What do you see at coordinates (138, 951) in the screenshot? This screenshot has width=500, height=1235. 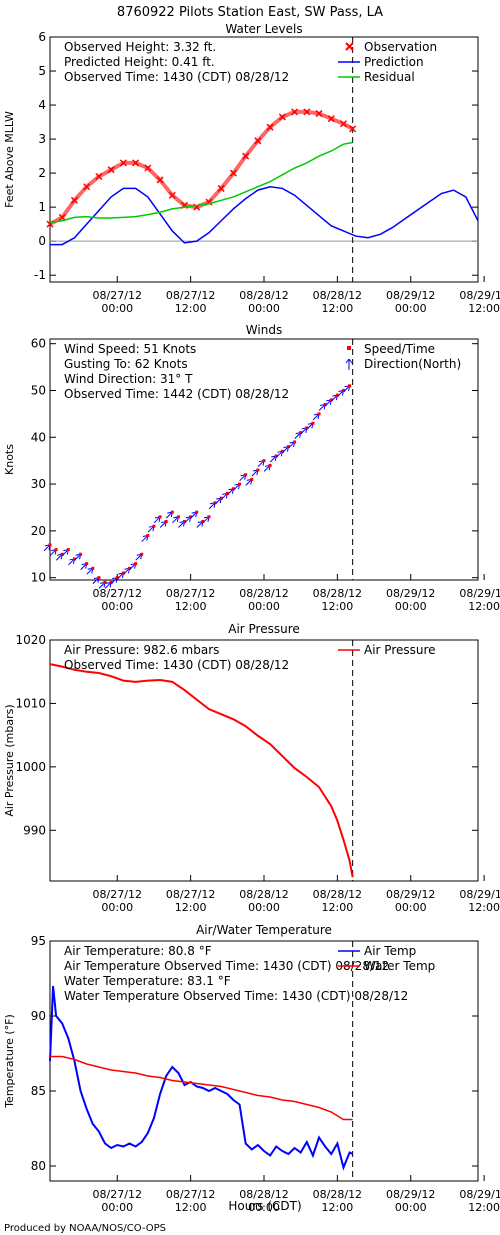 I see `info-line: Air Temperature: 80.8 °F` at bounding box center [138, 951].